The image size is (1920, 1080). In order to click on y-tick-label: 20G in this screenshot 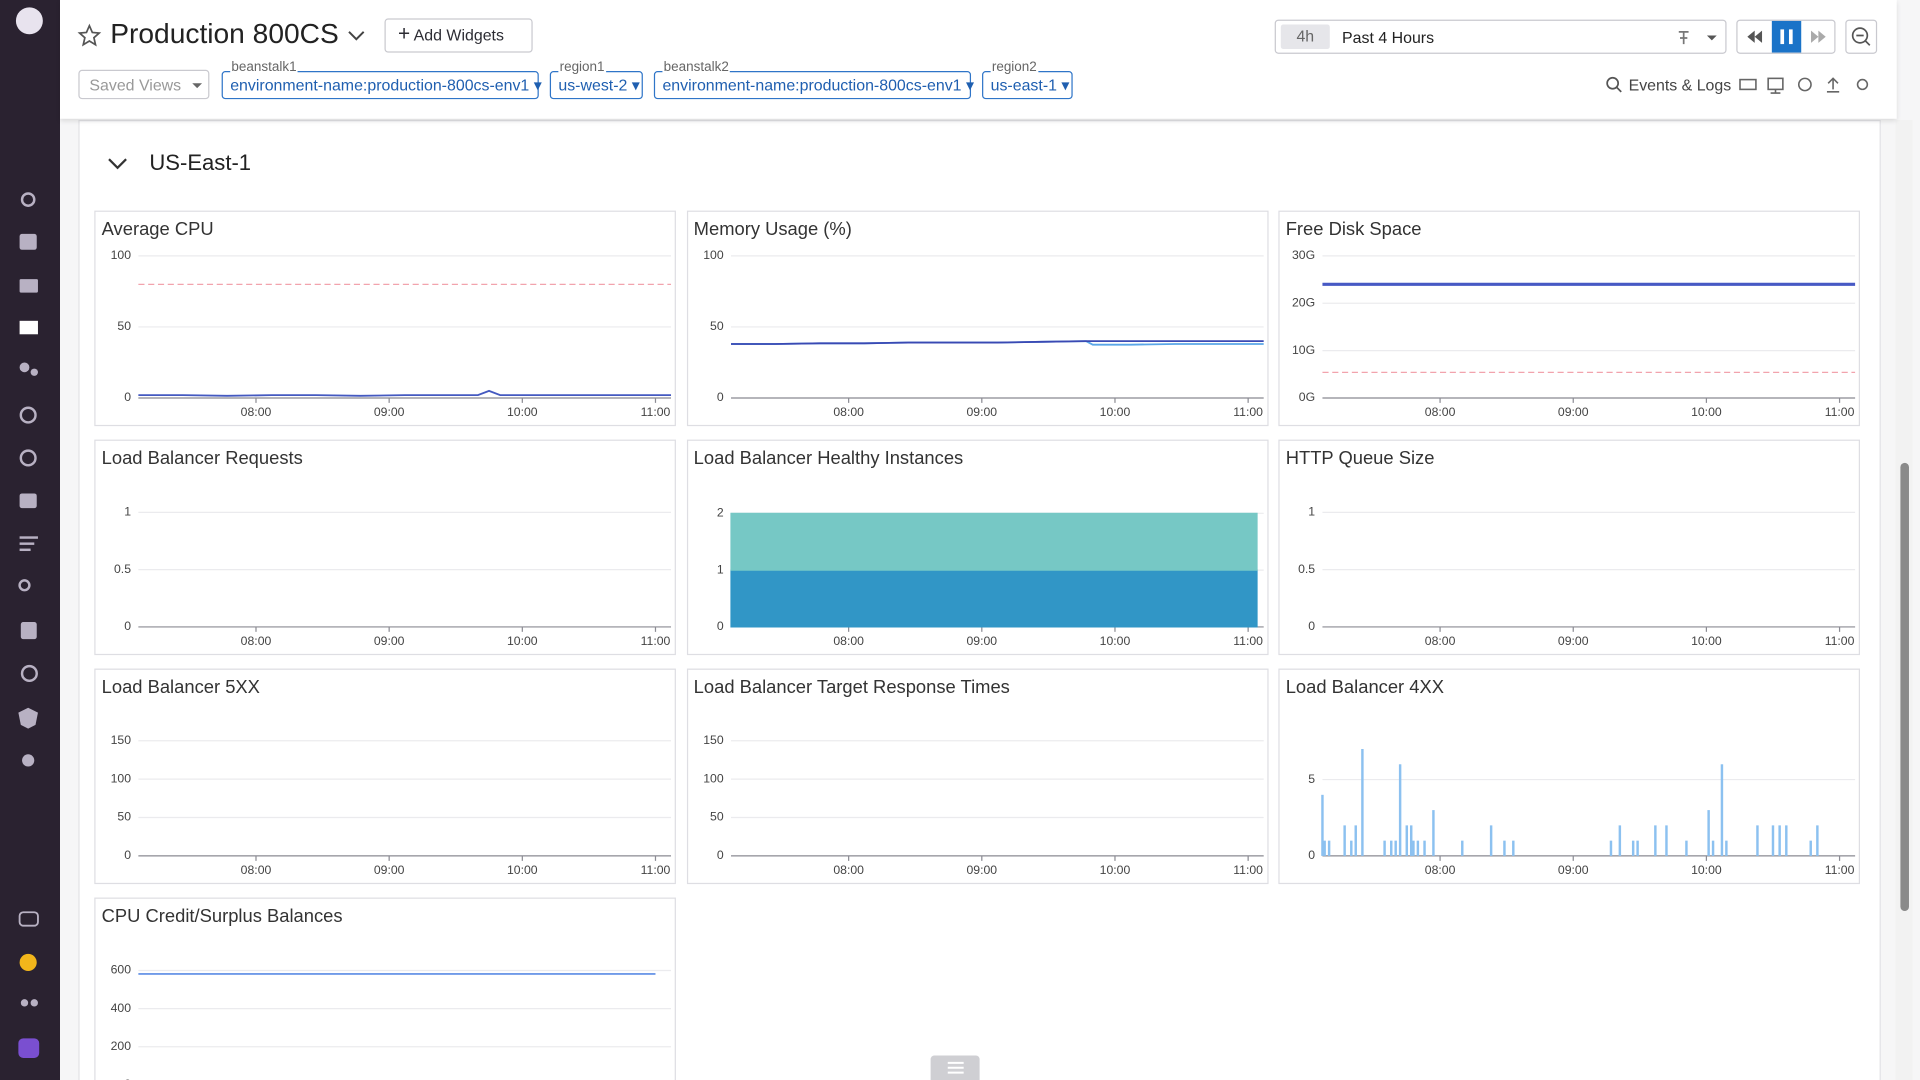, I will do `click(1303, 302)`.